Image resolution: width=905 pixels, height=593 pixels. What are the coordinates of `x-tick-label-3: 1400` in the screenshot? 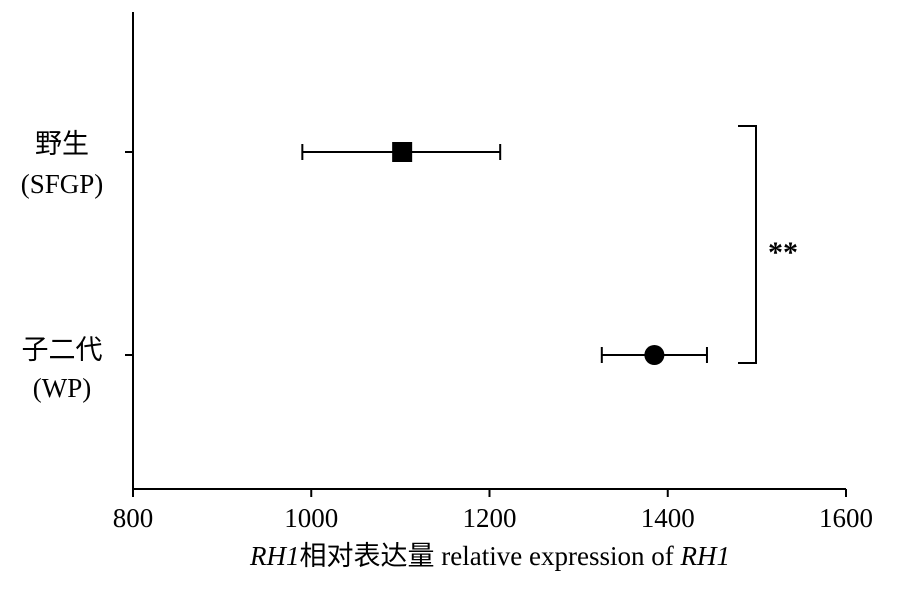 It's located at (668, 518).